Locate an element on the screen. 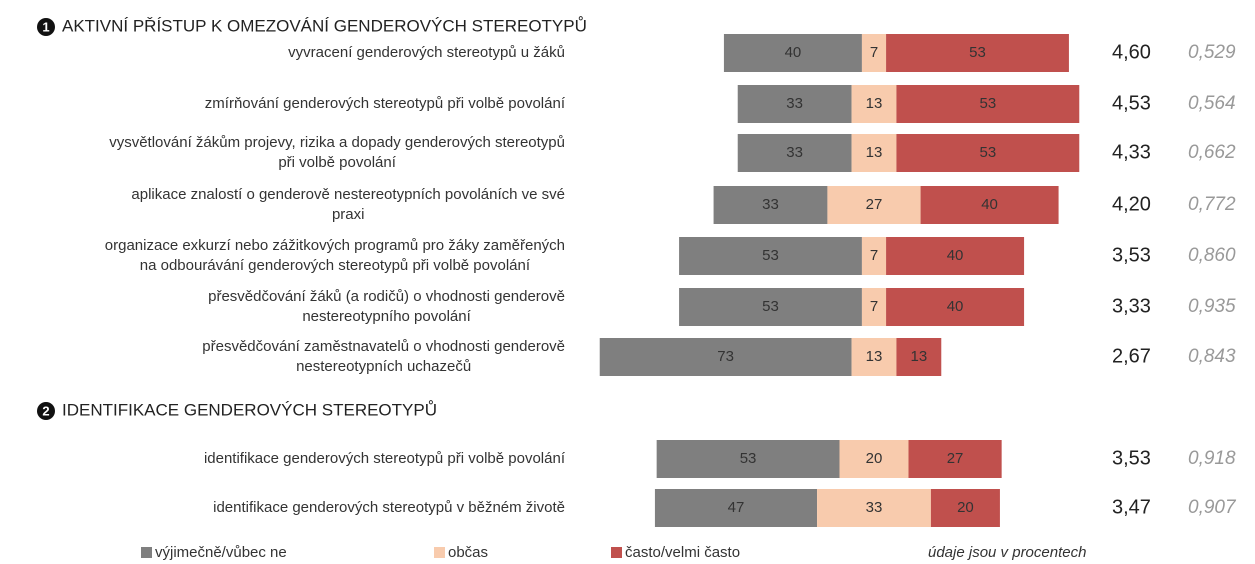 The width and height of the screenshot is (1255, 564). value-label: 73 is located at coordinates (725, 356).